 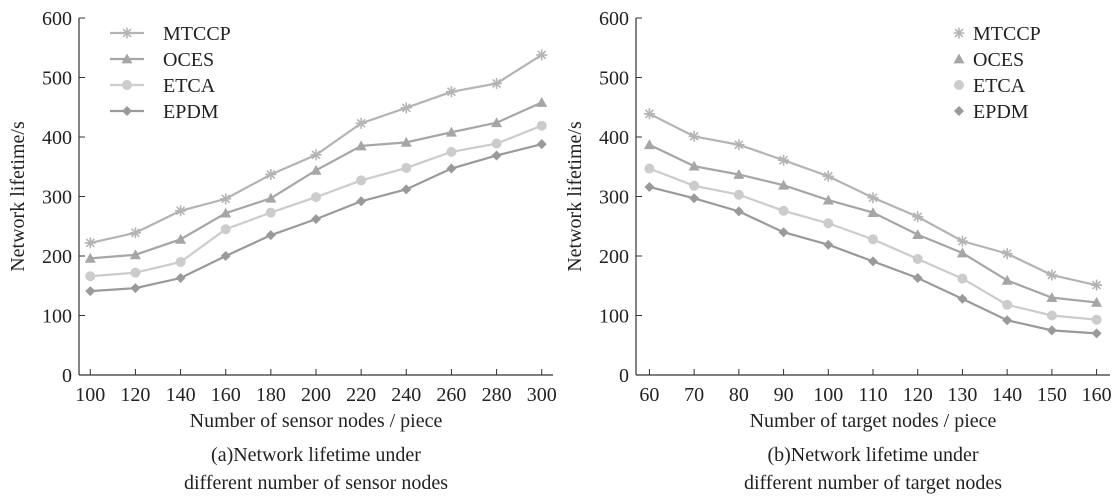 What do you see at coordinates (316, 455) in the screenshot?
I see `caption-line-1: (a)Network lifetime under` at bounding box center [316, 455].